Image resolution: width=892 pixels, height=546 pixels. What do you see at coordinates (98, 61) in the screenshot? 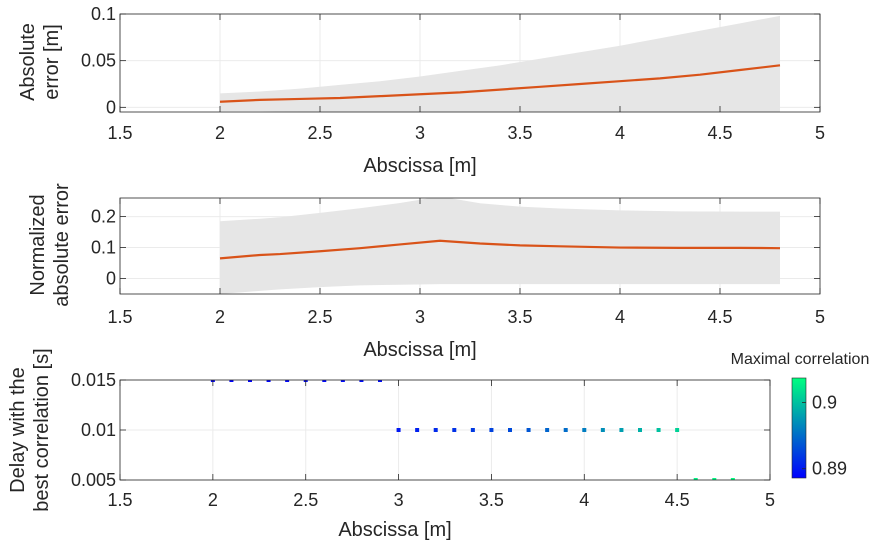
I see `y-tick-label: 0.05` at bounding box center [98, 61].